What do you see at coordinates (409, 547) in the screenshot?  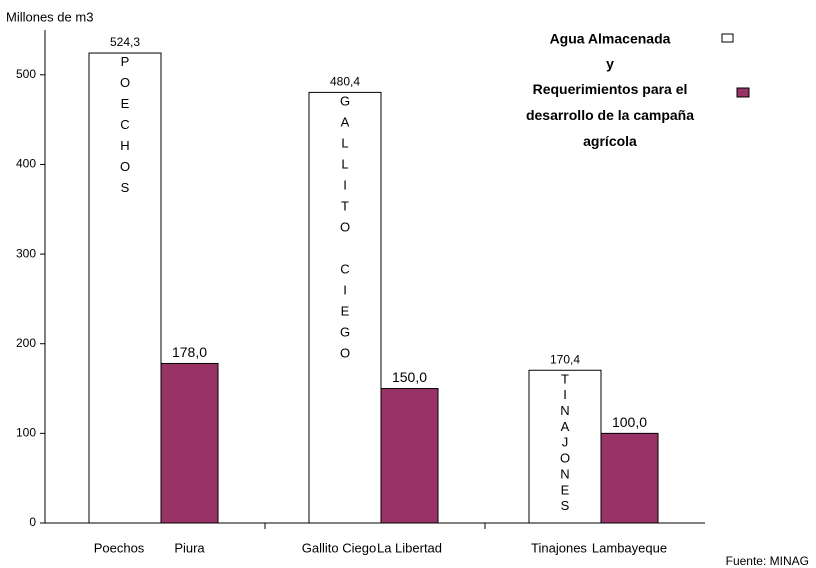 I see `x-tick-label: La Libertad` at bounding box center [409, 547].